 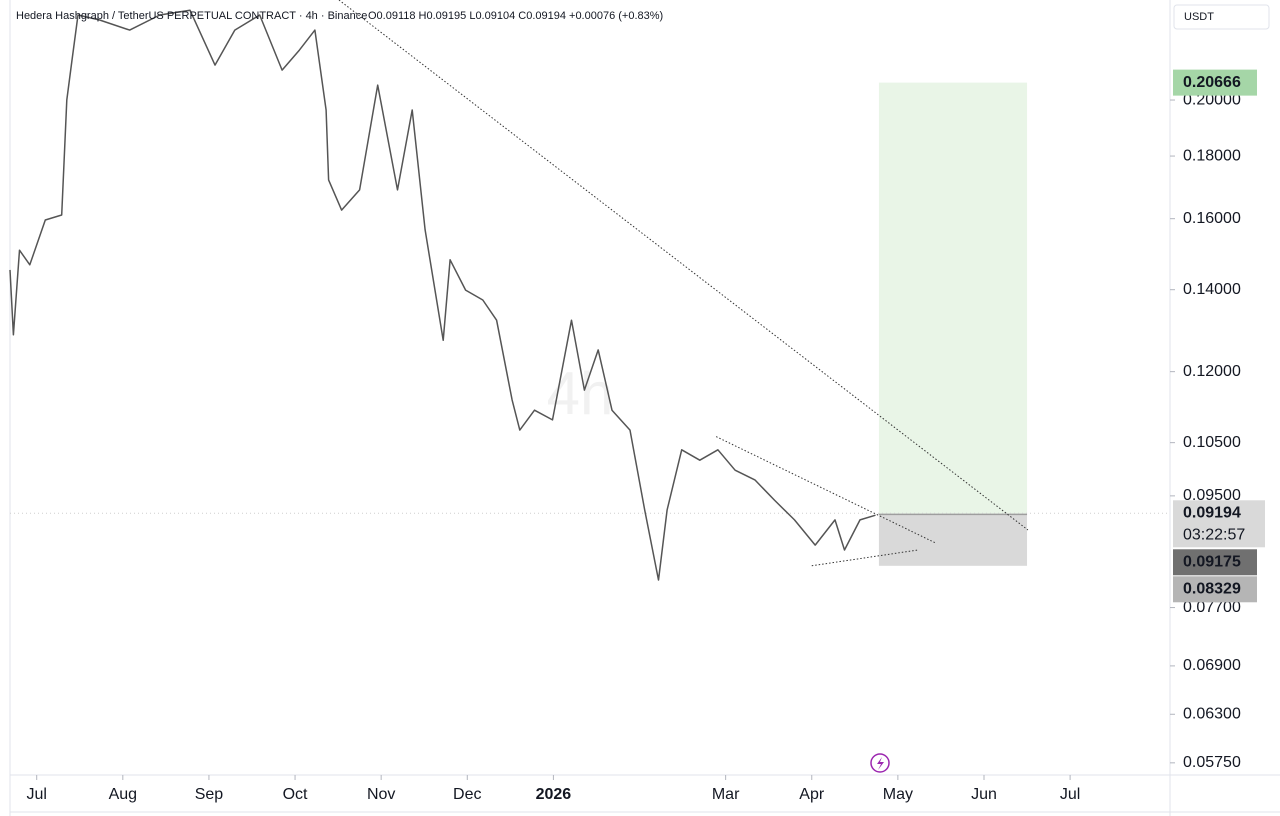 I want to click on countdown: 03:22:57, so click(x=1214, y=534).